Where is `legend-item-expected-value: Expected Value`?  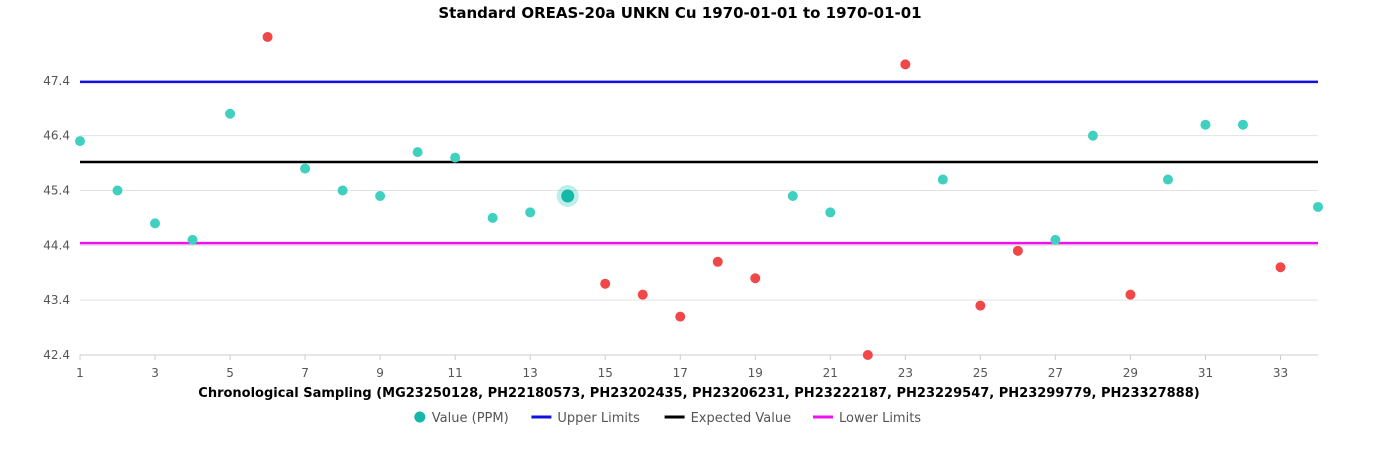
legend-item-expected-value: Expected Value is located at coordinates (727, 418).